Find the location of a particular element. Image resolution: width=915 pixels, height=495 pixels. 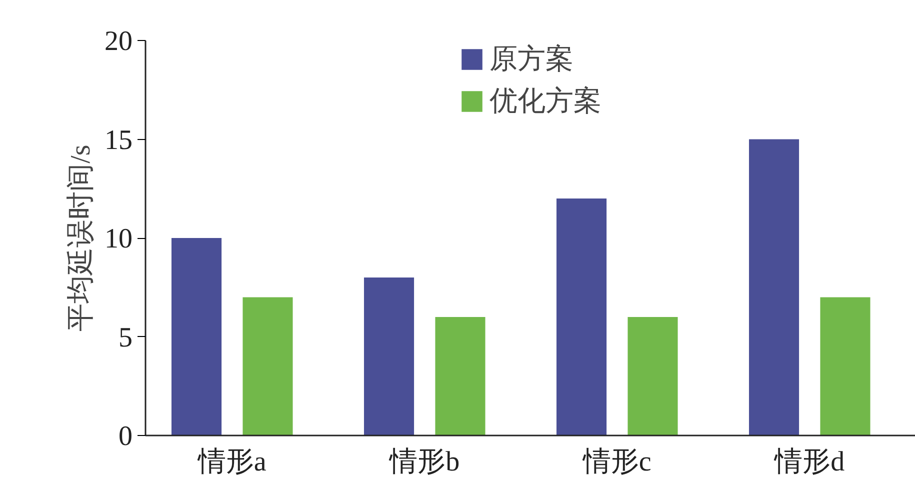

y-tick-label: 5 is located at coordinates (125, 338).